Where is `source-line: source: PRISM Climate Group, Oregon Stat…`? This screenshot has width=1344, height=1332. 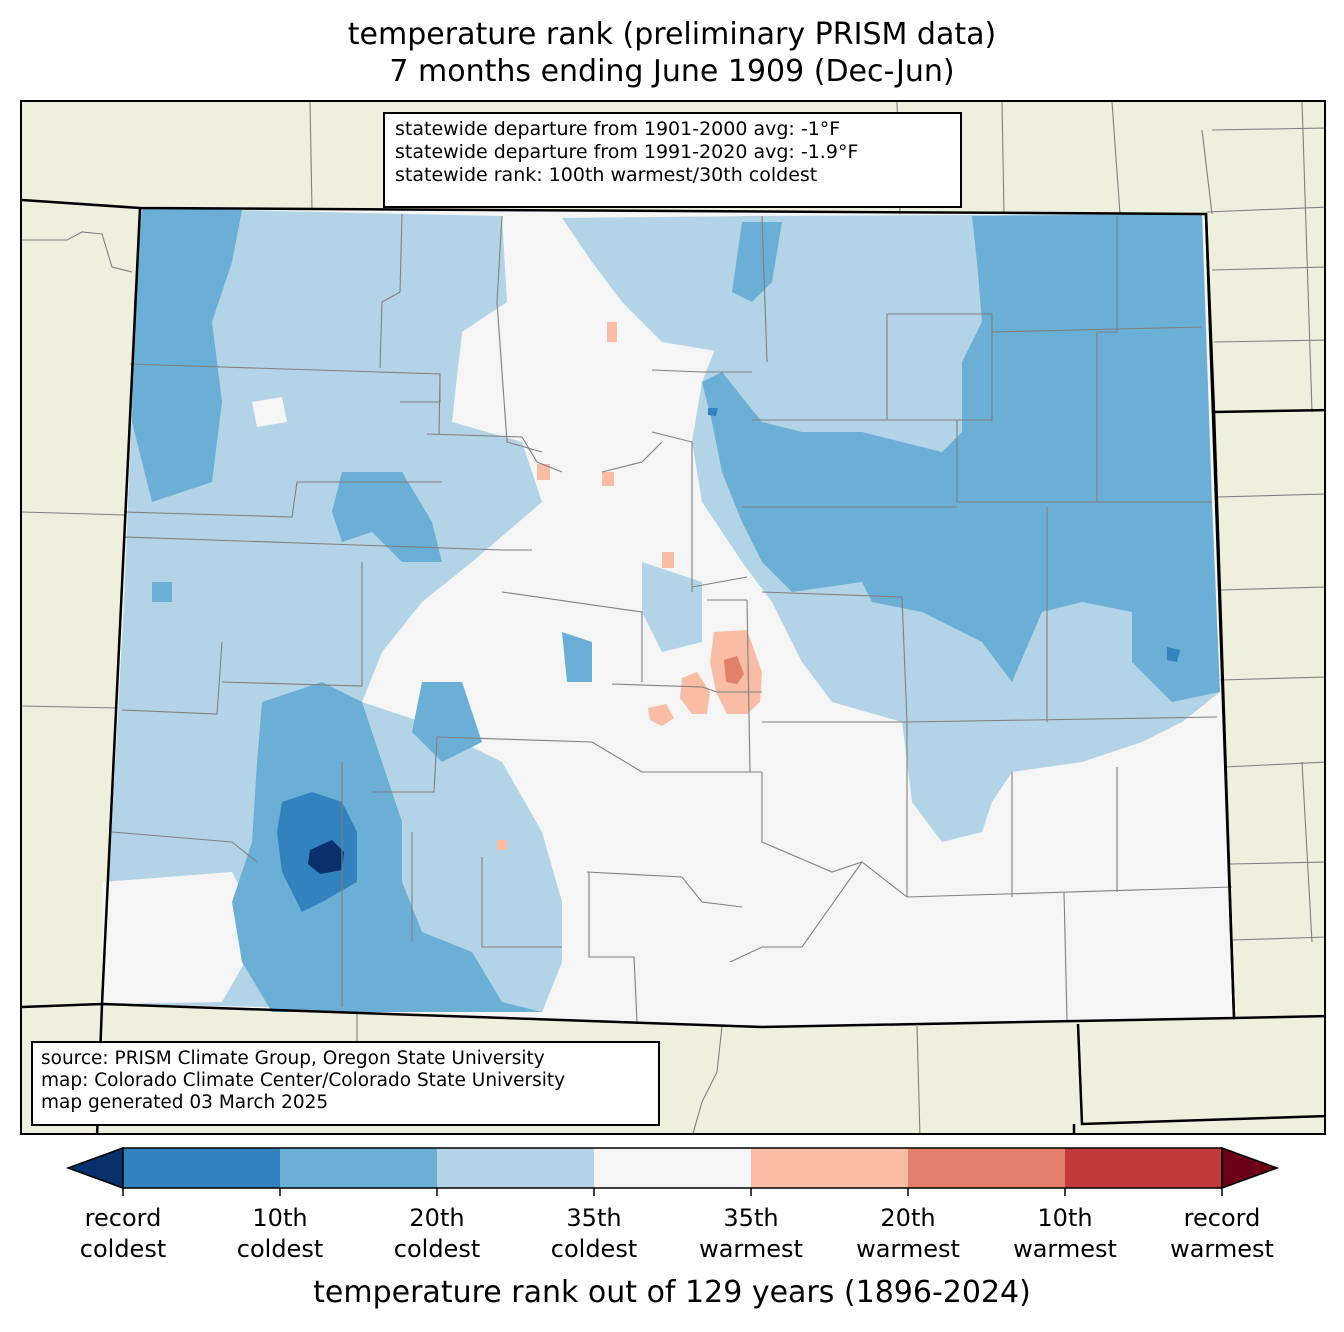 source-line: source: PRISM Climate Group, Oregon Stat… is located at coordinates (293, 1058).